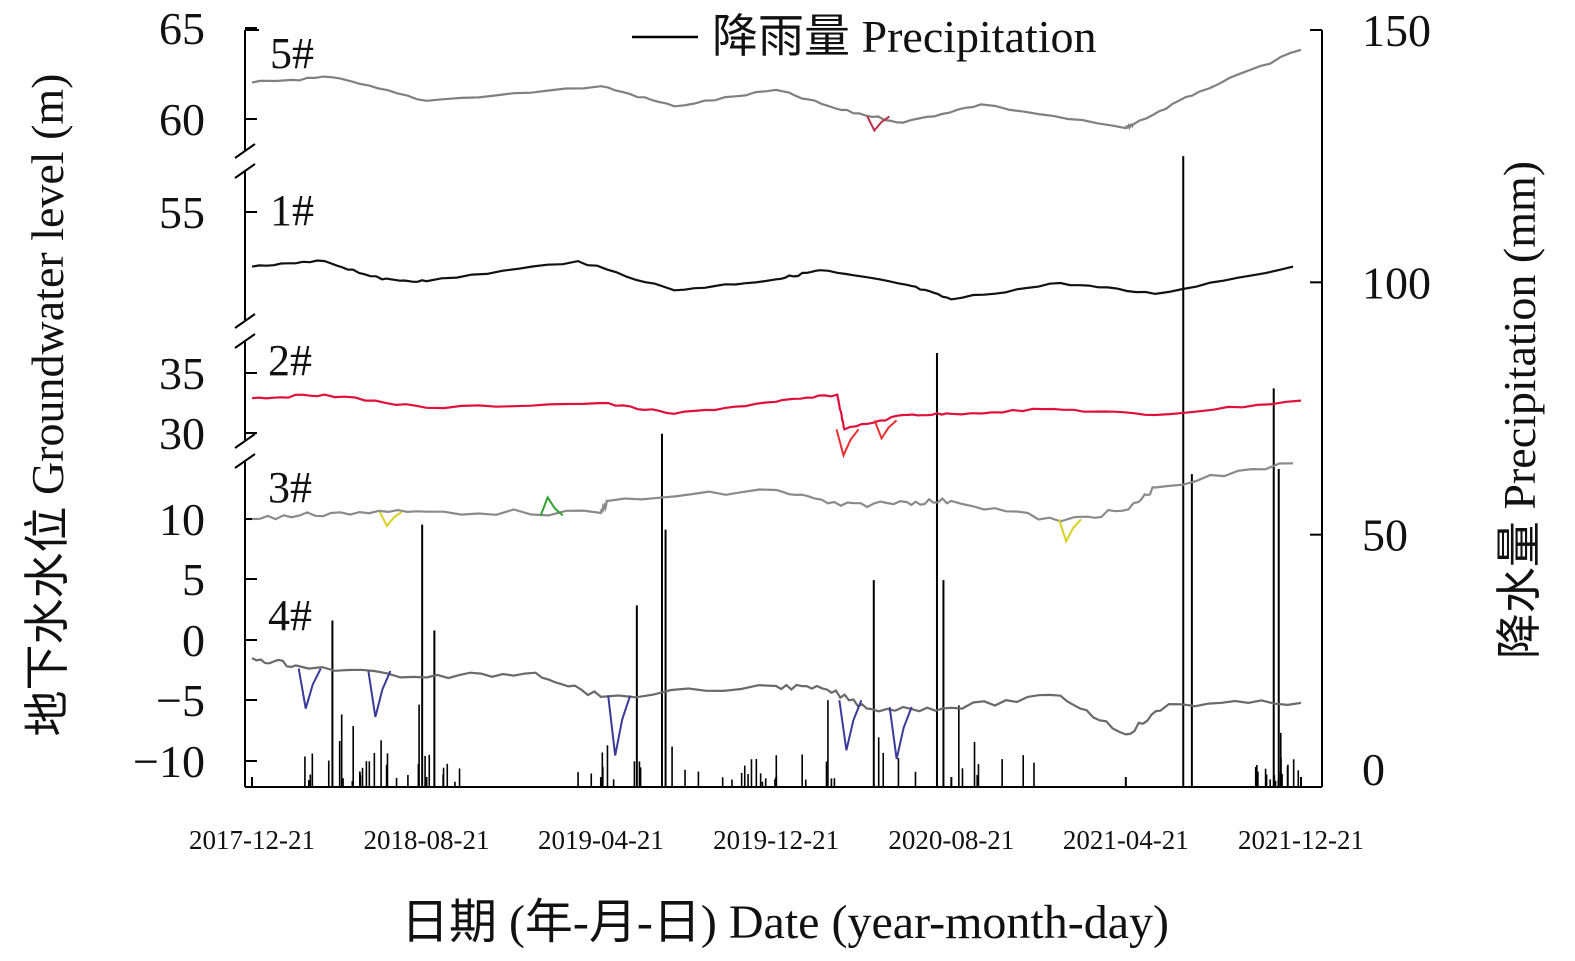  I want to click on y-left-tick-label: −5, so click(180, 700).